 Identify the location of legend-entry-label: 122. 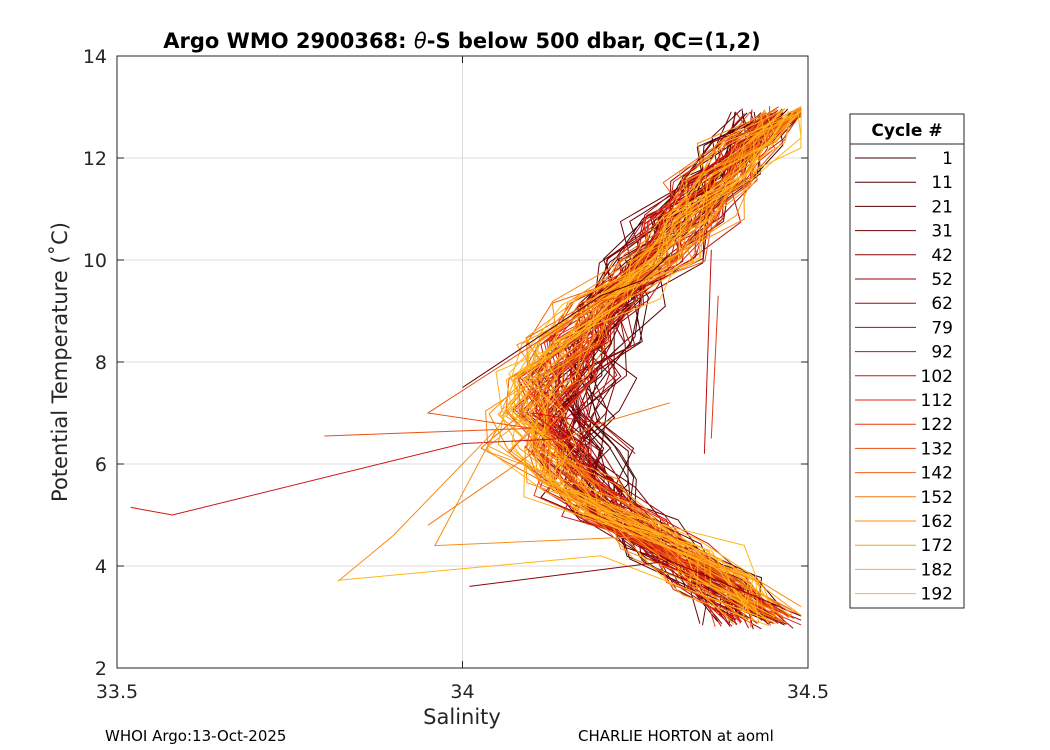
(937, 425).